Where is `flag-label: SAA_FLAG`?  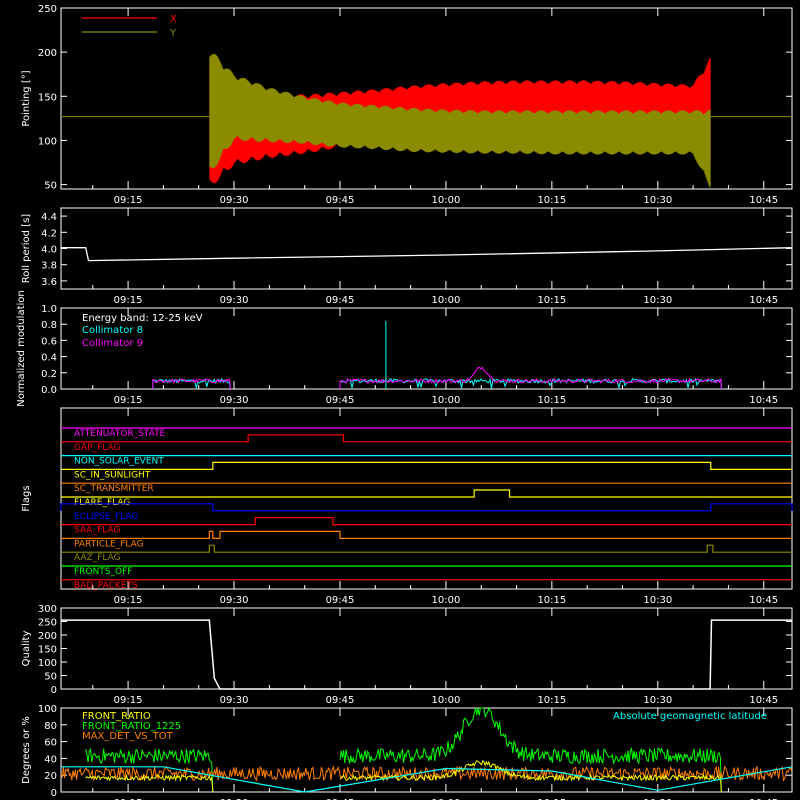 flag-label: SAA_FLAG is located at coordinates (97, 531).